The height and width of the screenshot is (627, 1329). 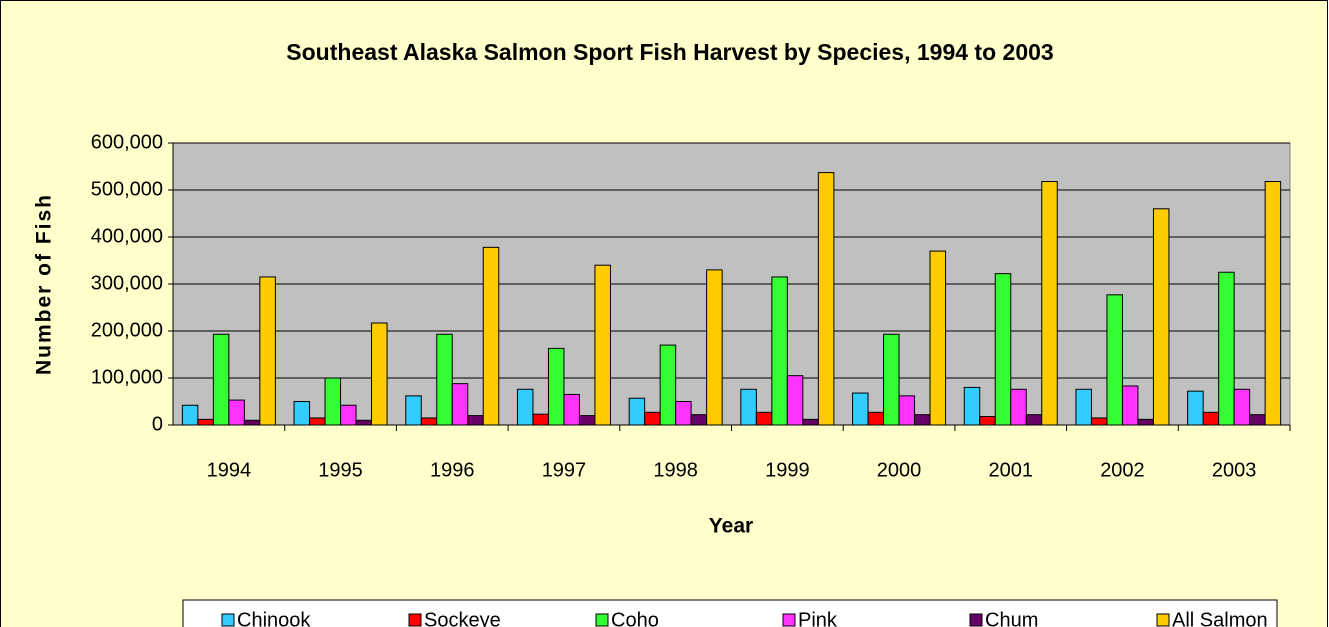 What do you see at coordinates (127, 236) in the screenshot?
I see `y-tick-label: 400,000` at bounding box center [127, 236].